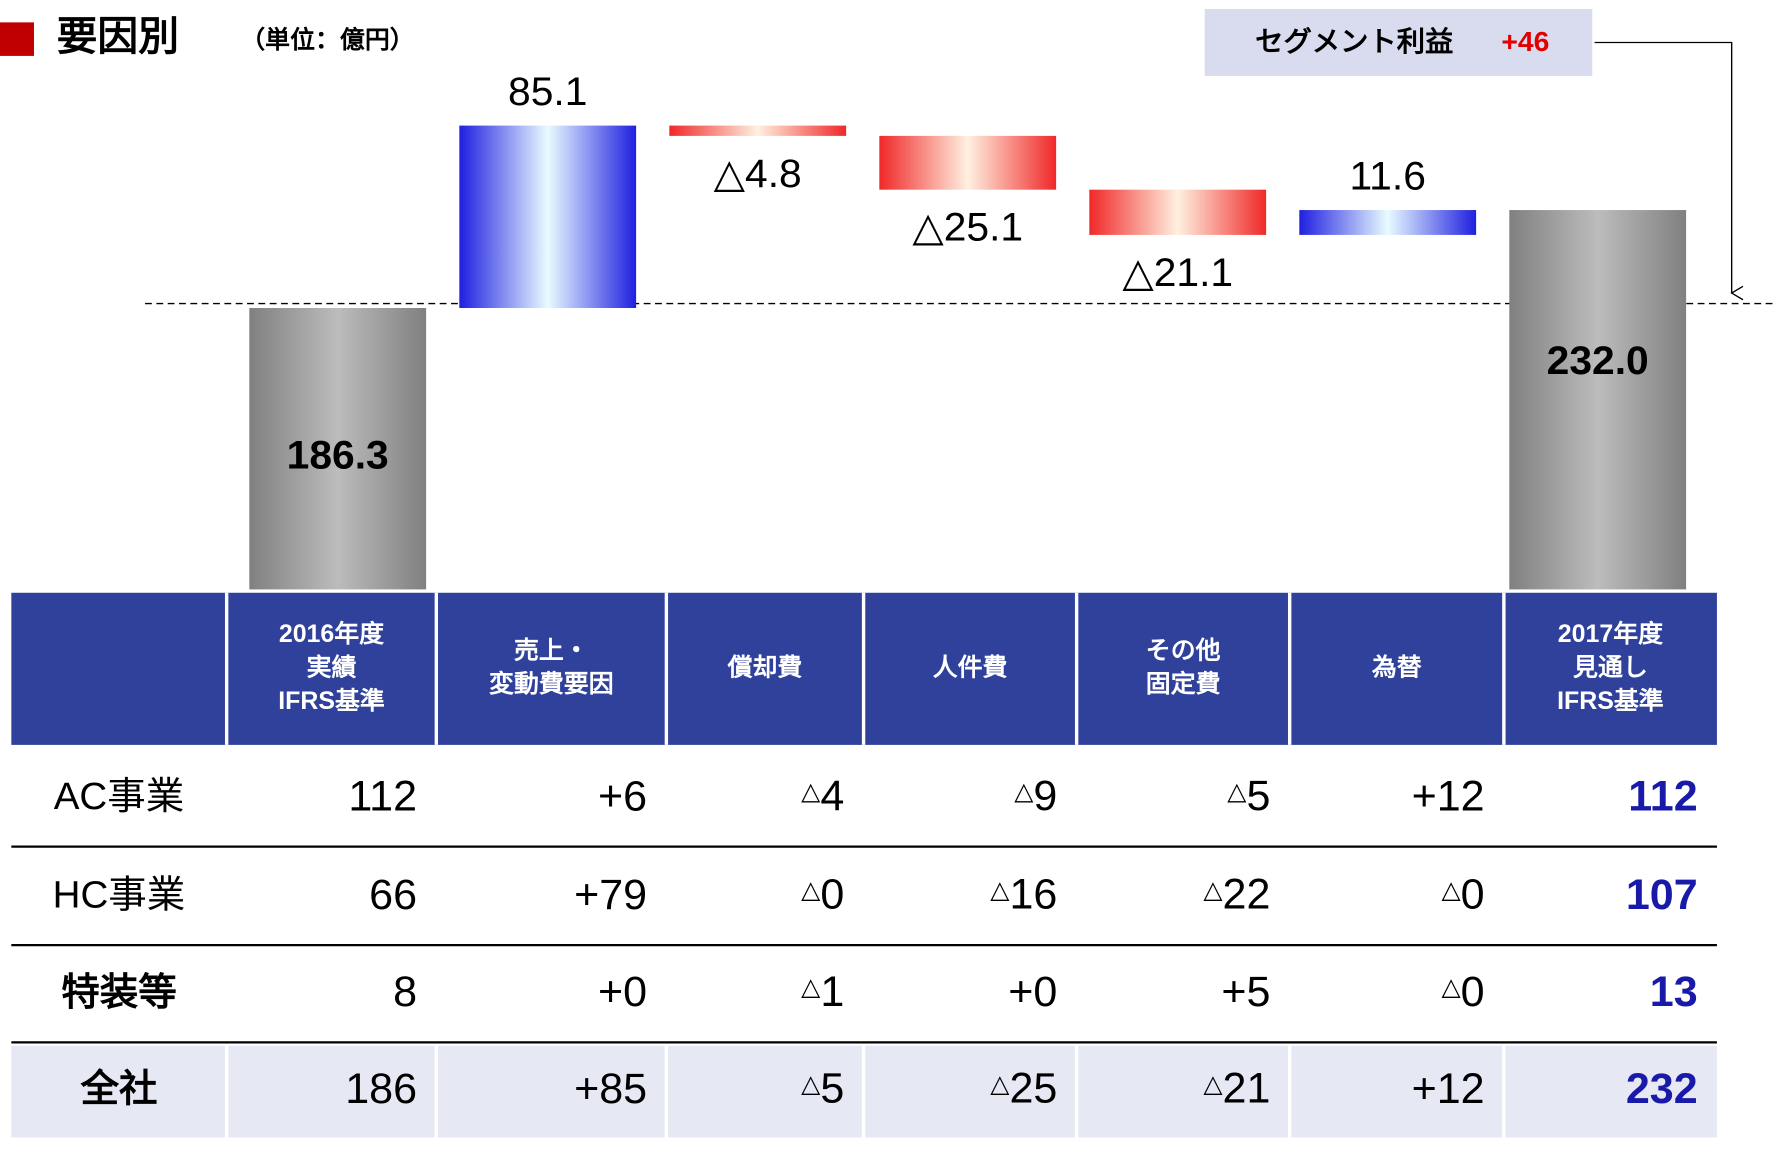 The image size is (1777, 1152). Describe the element at coordinates (610, 1089) in the screenshot. I see `table-cell: +85` at that location.